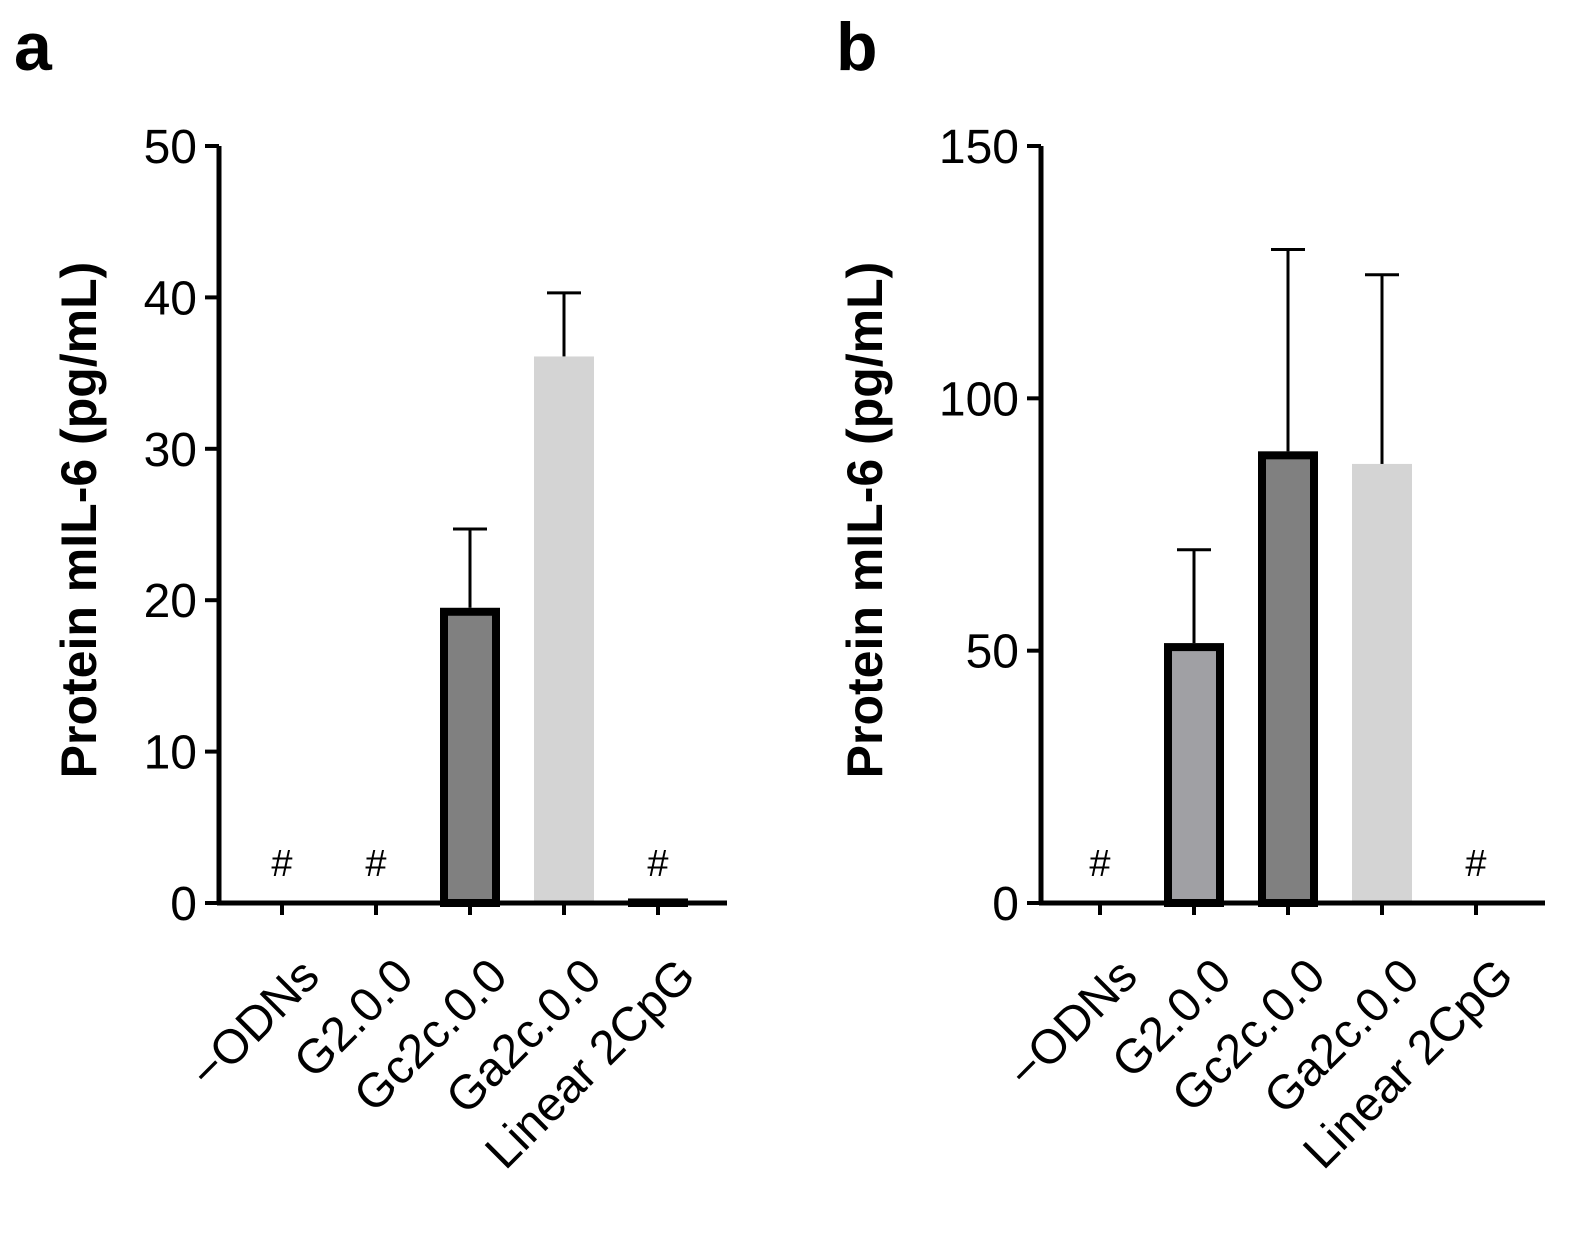 The width and height of the screenshot is (1587, 1255). I want to click on y-tick-label: 10, so click(170, 753).